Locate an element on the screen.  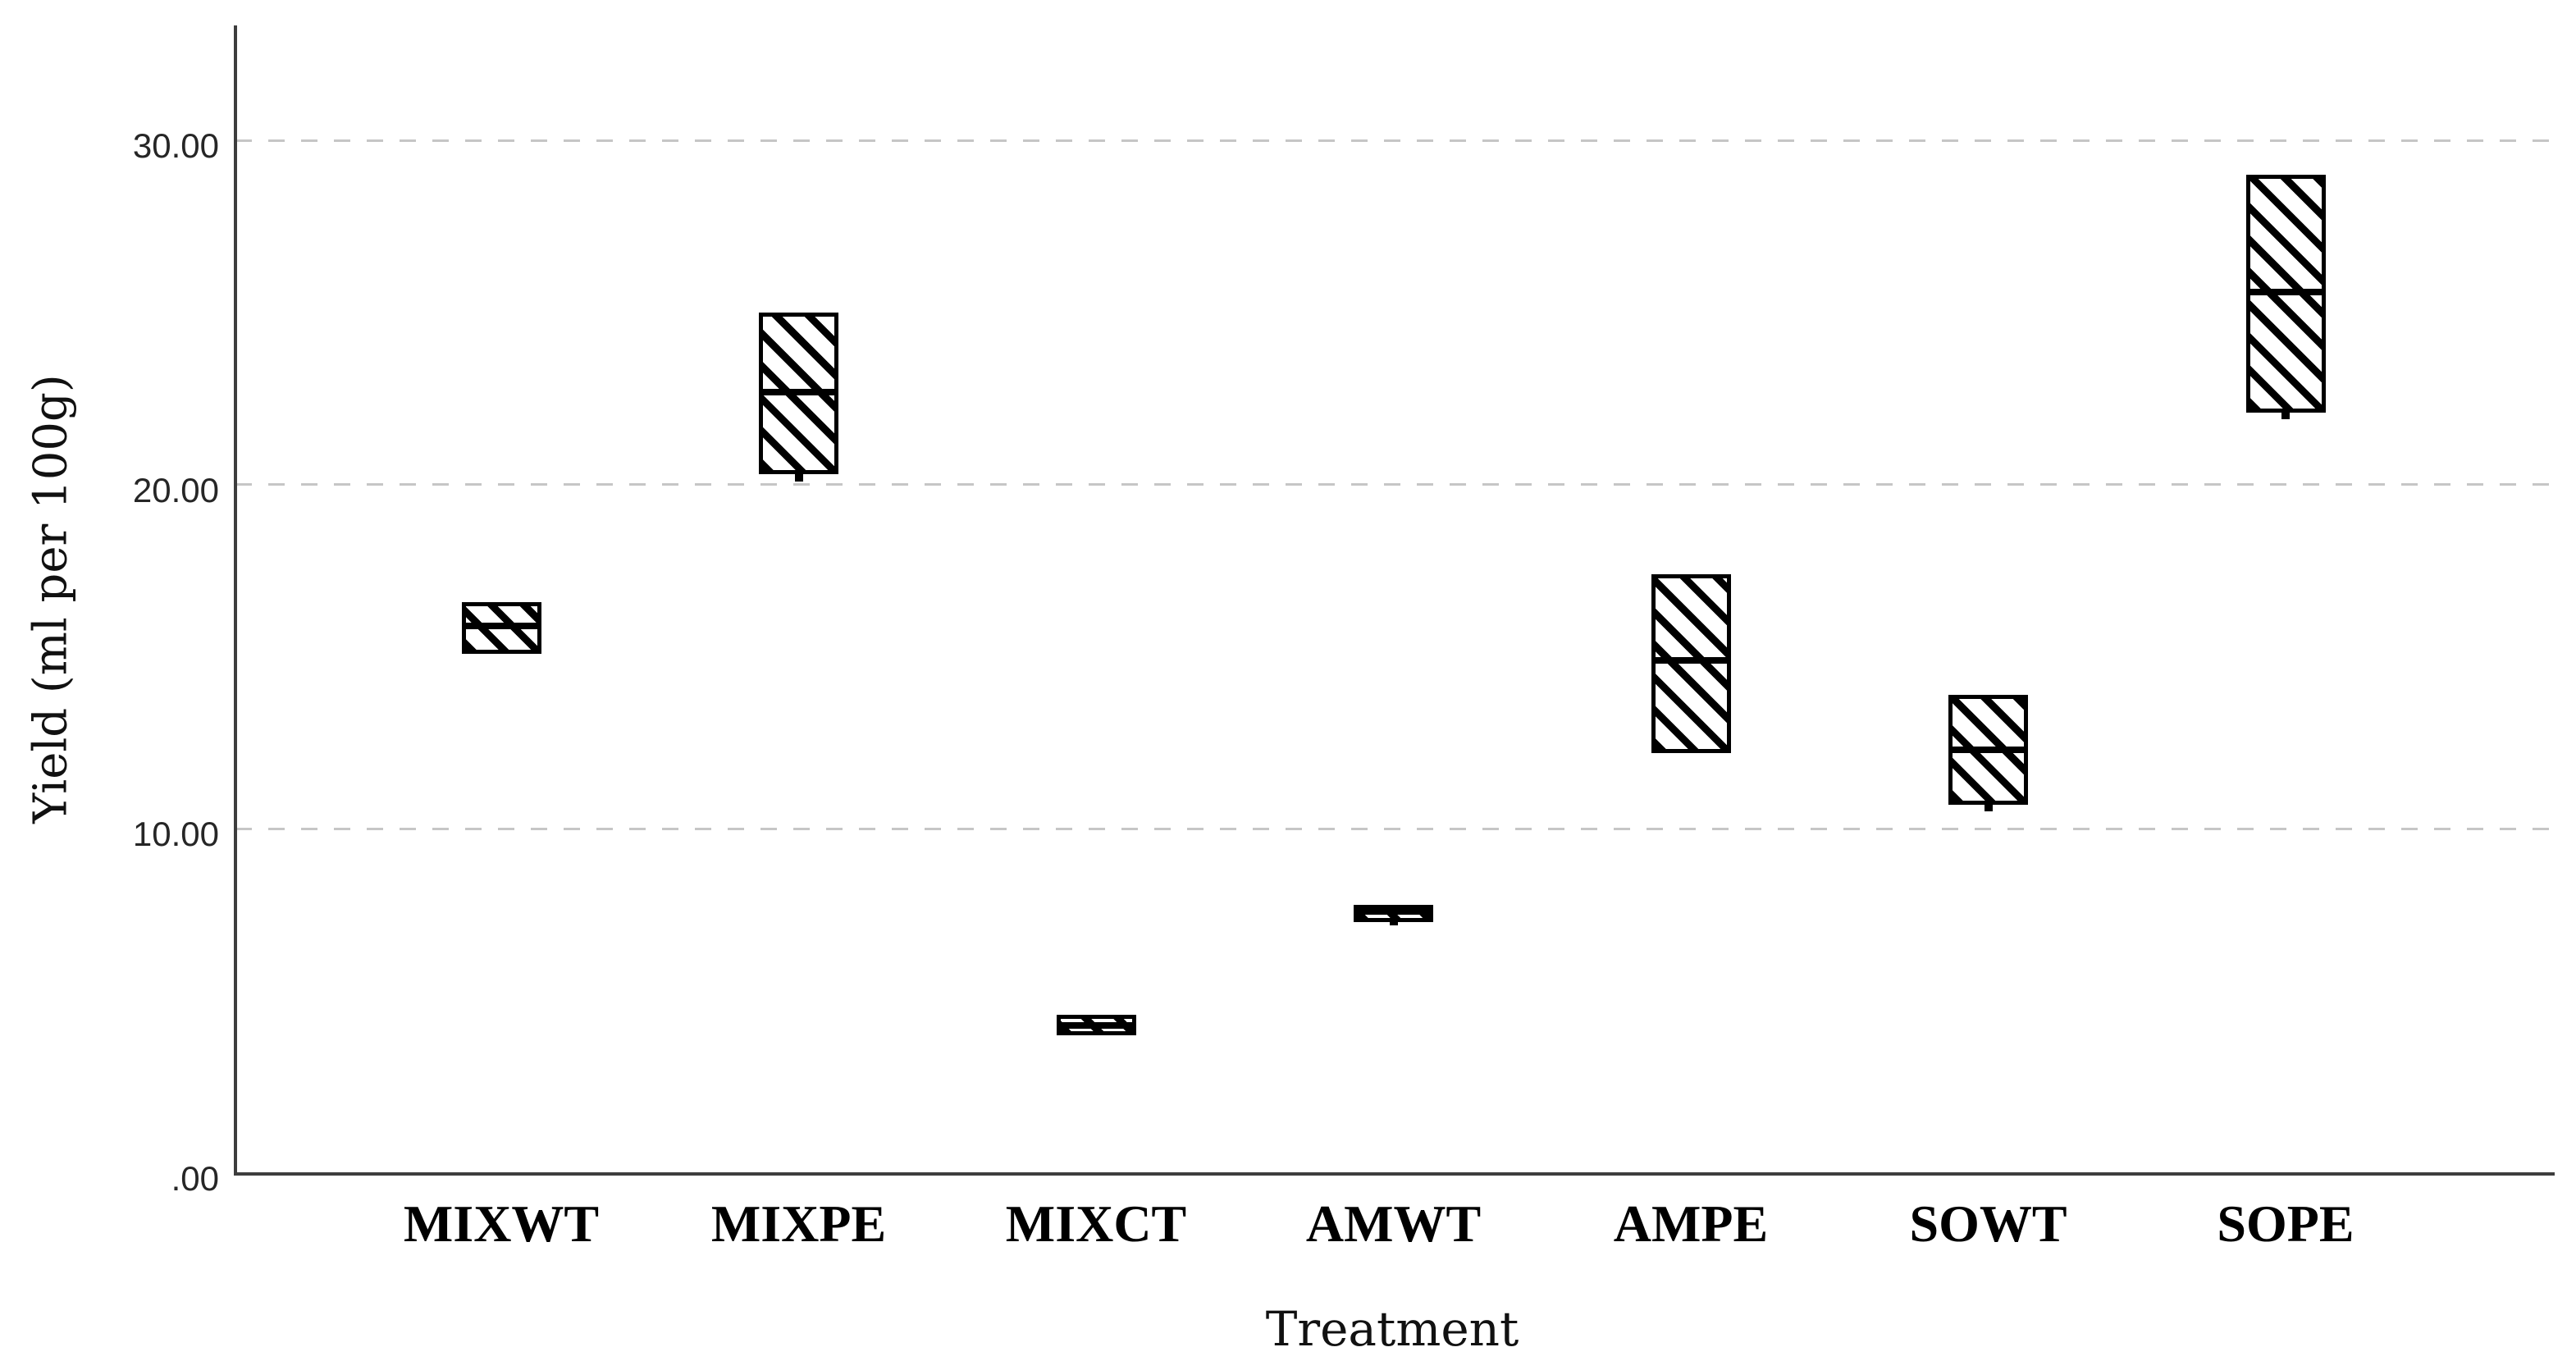
x-category-label-MIXWT: MIXWT is located at coordinates (502, 1223).